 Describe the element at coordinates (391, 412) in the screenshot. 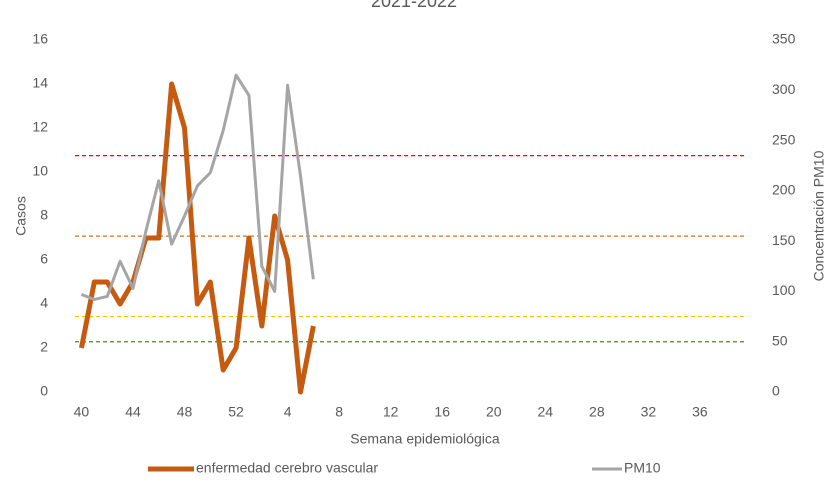

I see `x-tick-label: 12` at that location.